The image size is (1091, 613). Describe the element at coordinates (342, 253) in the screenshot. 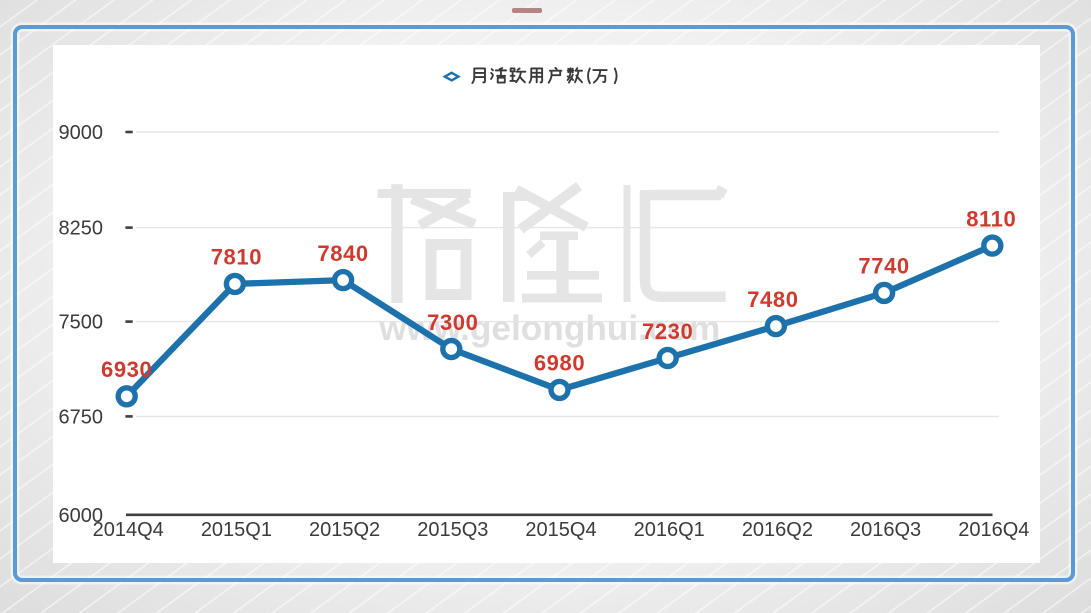

I see `svg-text: 7840` at that location.